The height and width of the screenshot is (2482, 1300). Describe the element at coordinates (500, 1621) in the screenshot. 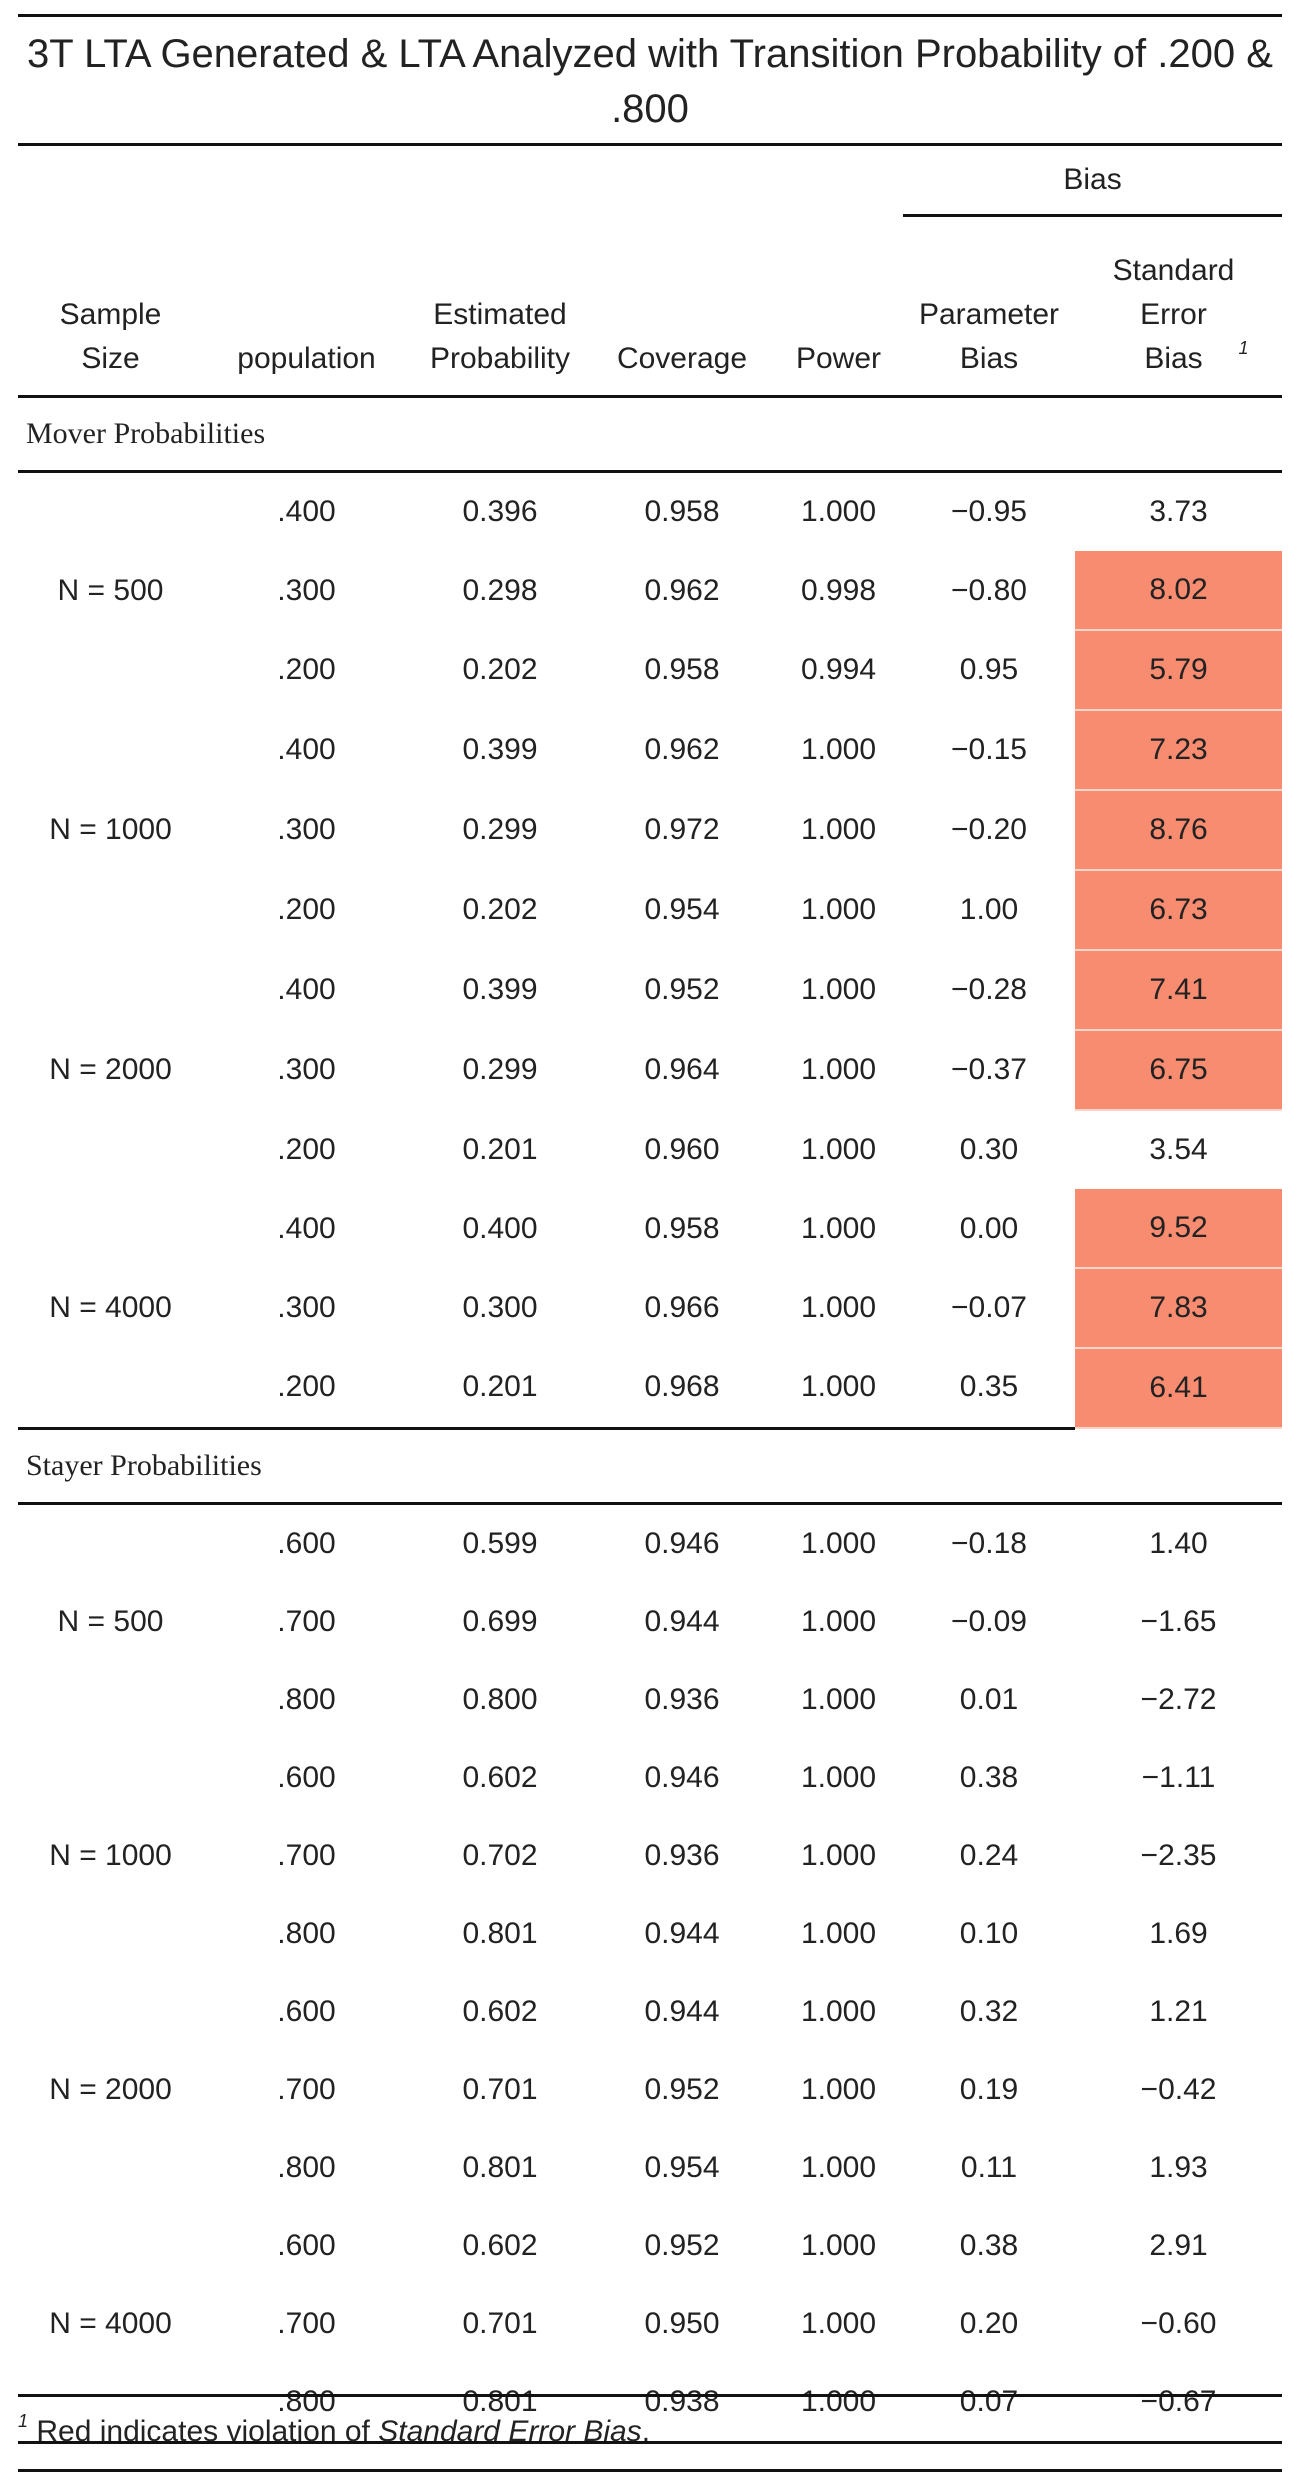

I see `estimated-probability-cell: 0.699` at that location.